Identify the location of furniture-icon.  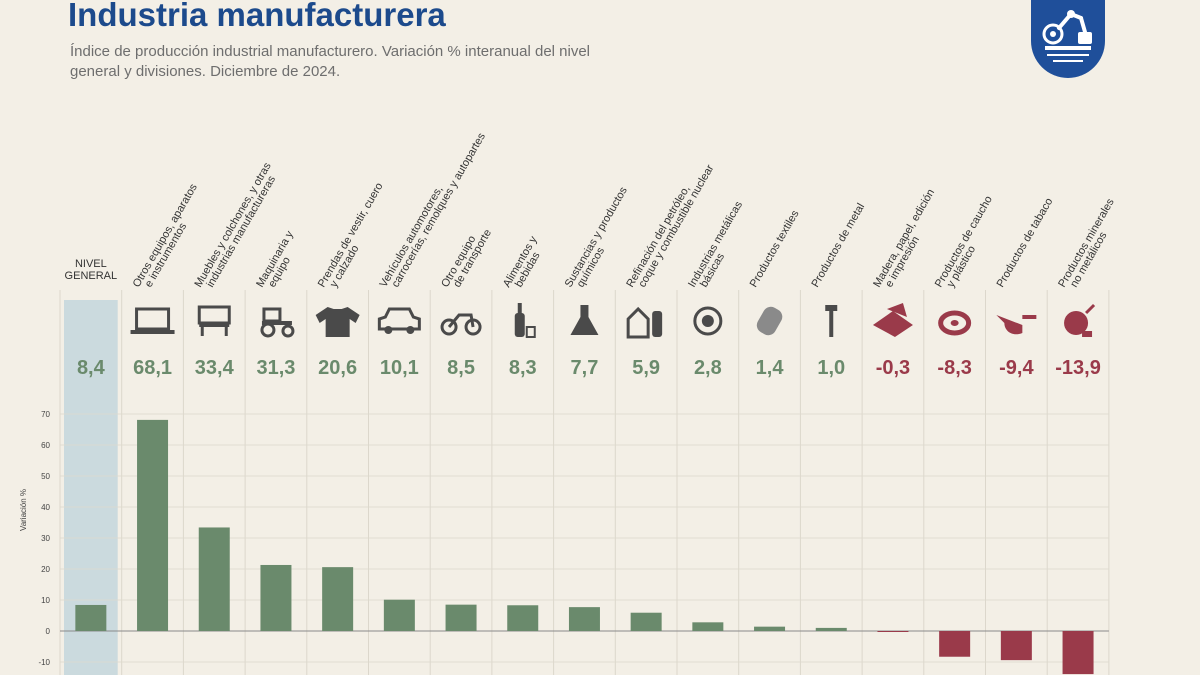
(214, 320).